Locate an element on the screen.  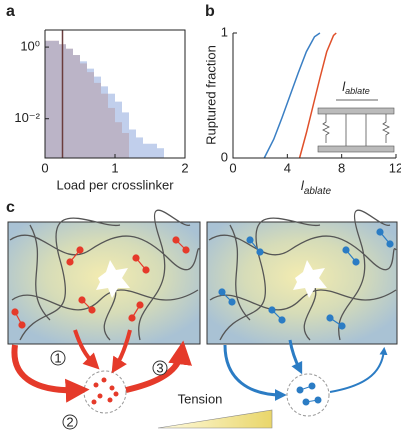
y-tick-label: 1 is located at coordinates (224, 31).